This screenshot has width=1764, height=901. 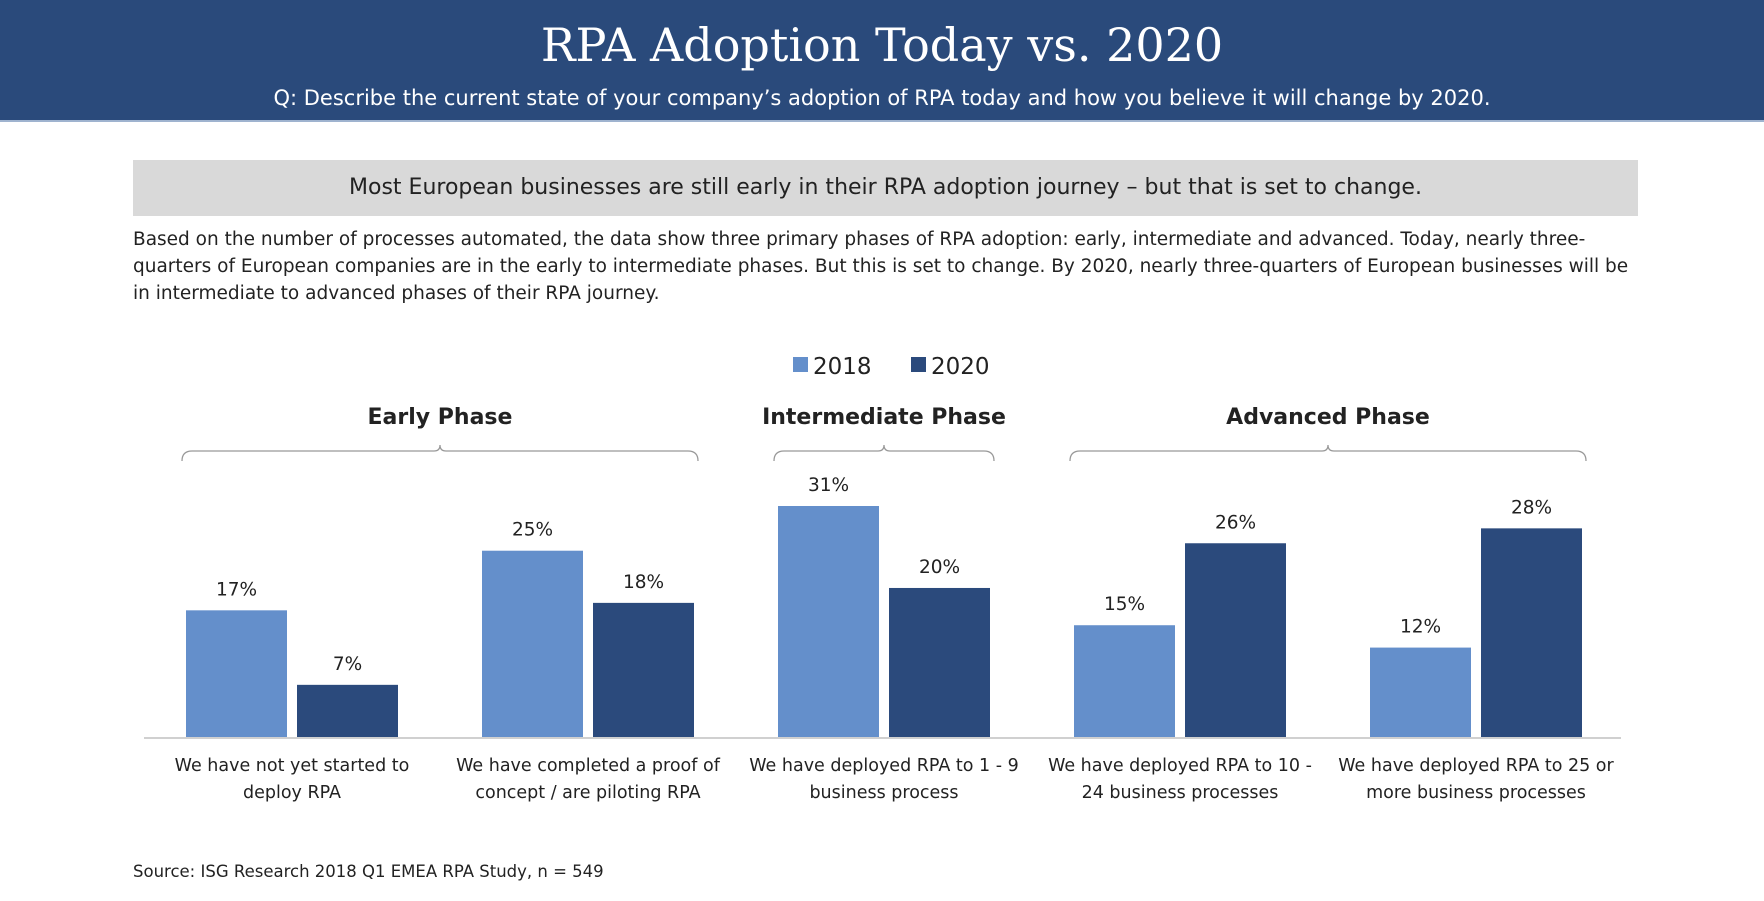 What do you see at coordinates (440, 417) in the screenshot?
I see `phase-label: Early Phase` at bounding box center [440, 417].